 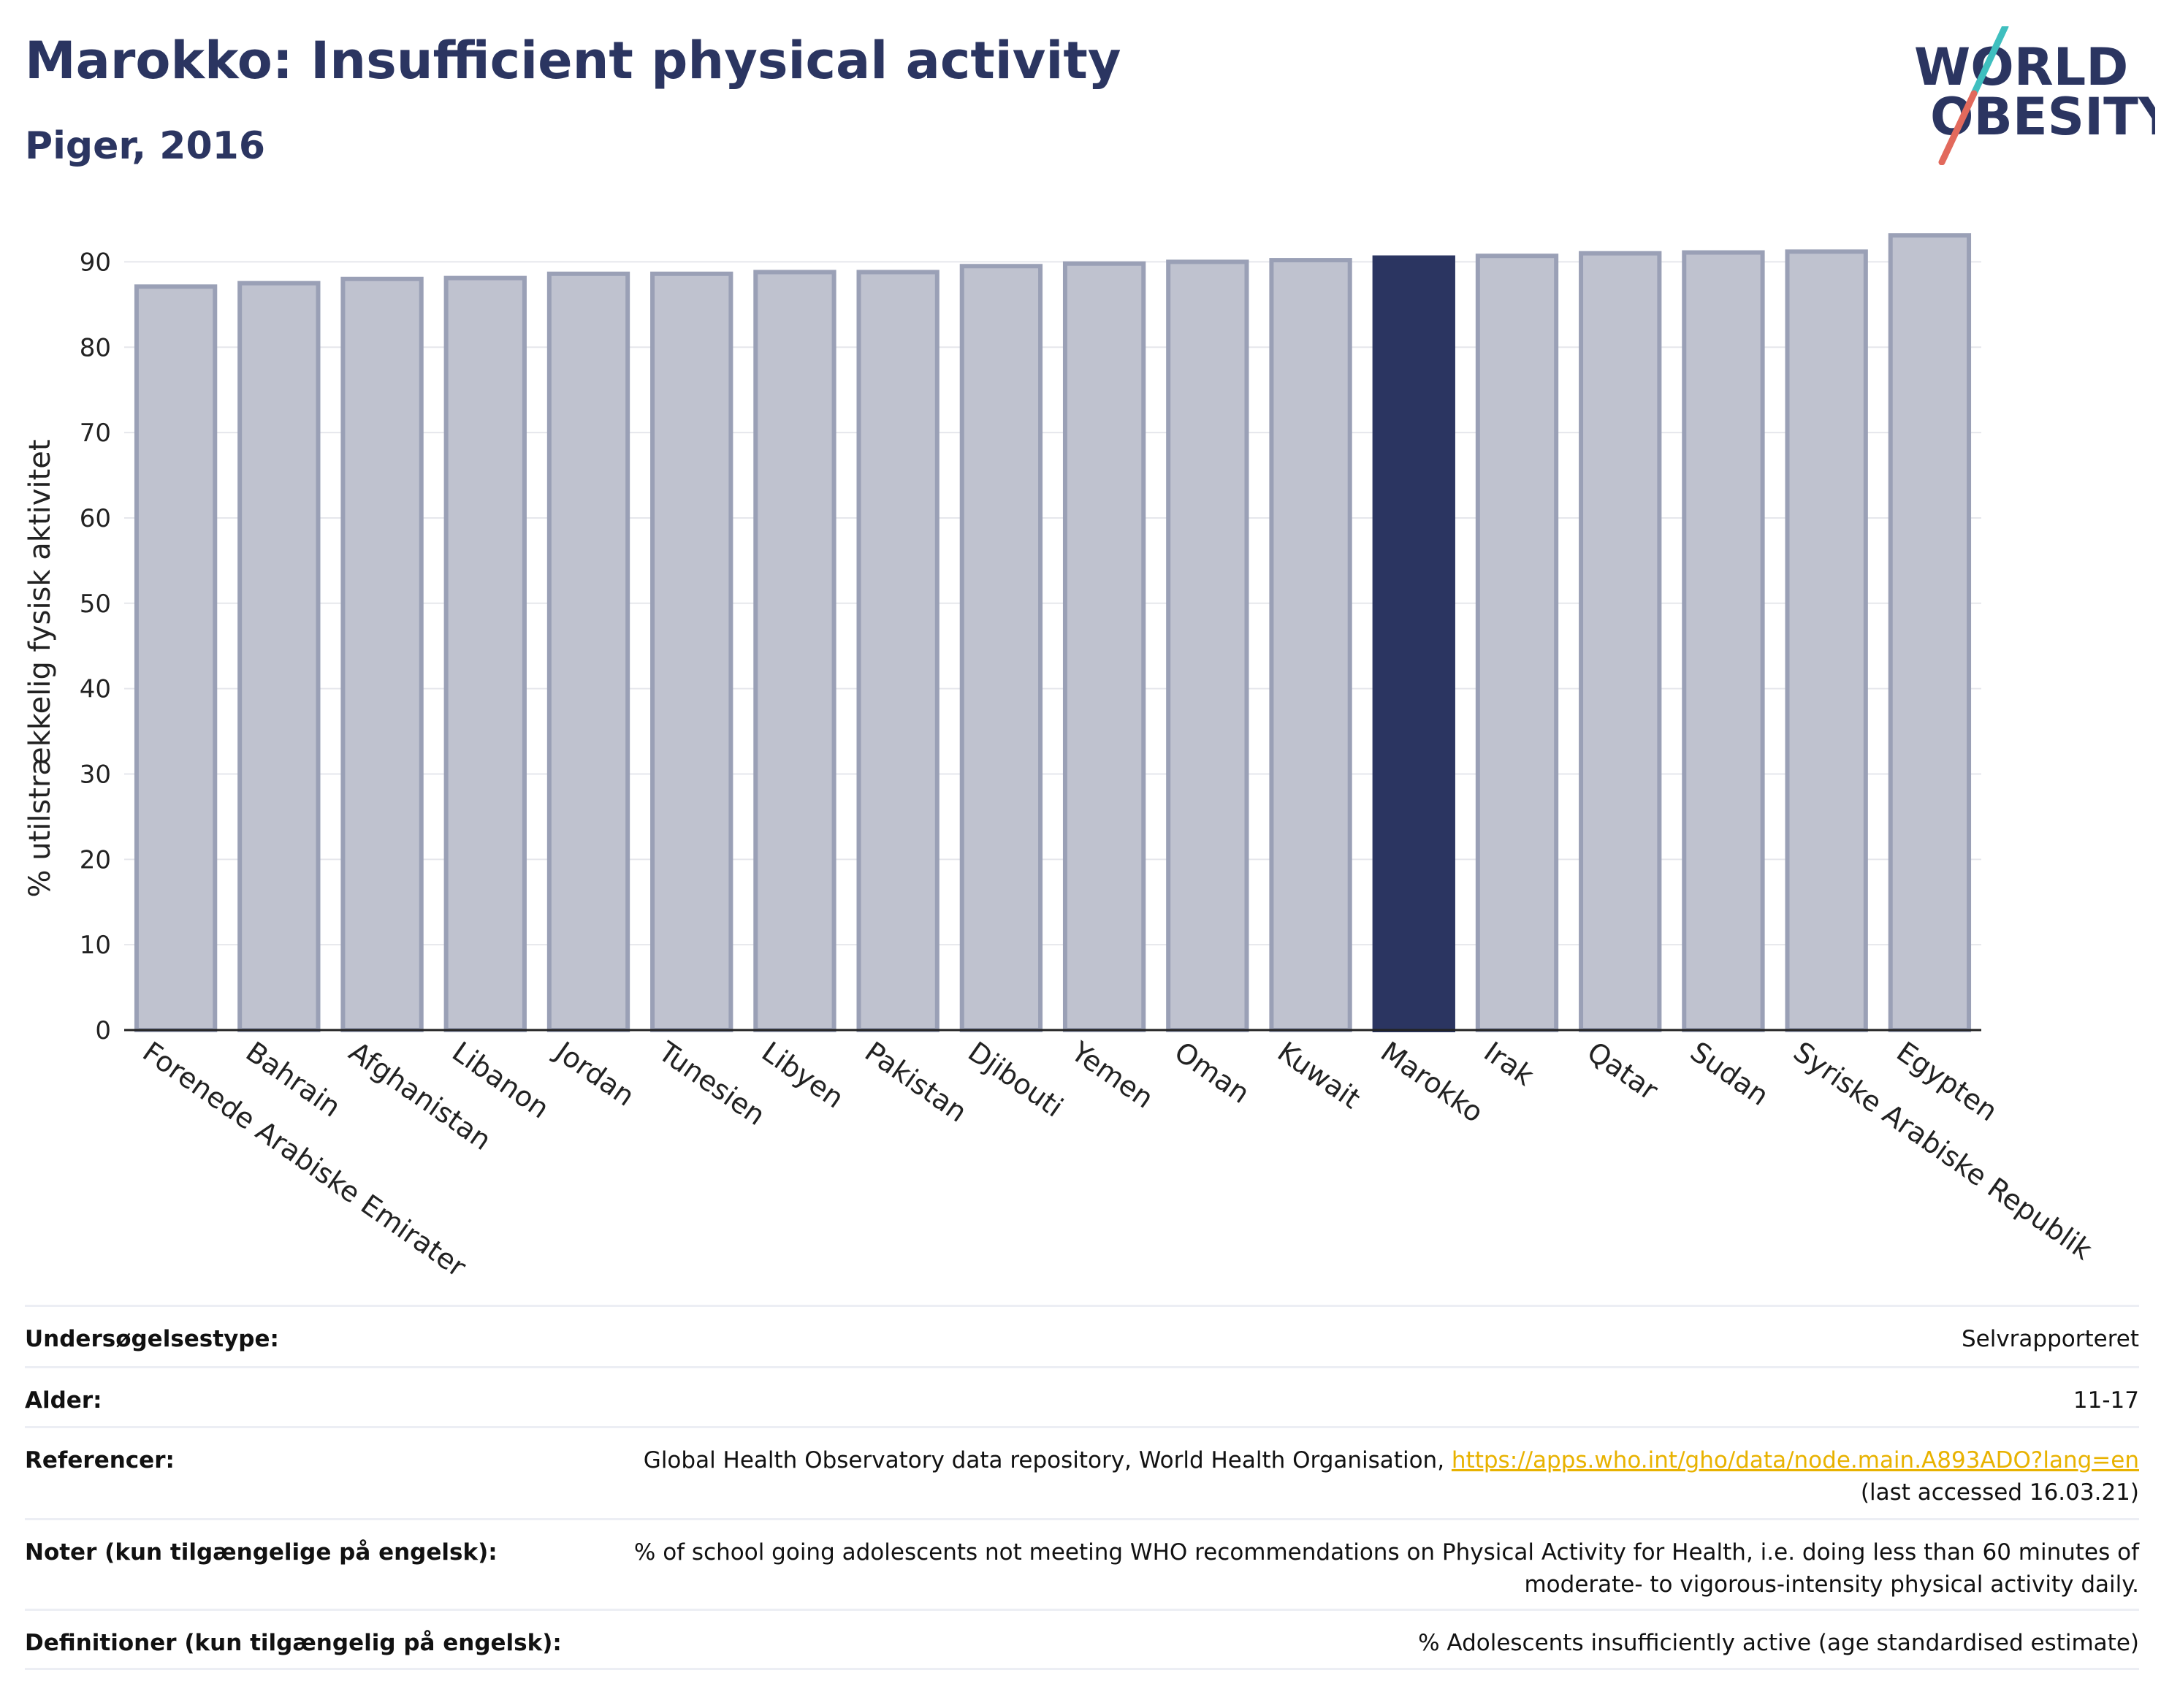 I want to click on bar-jordan, so click(x=588, y=652).